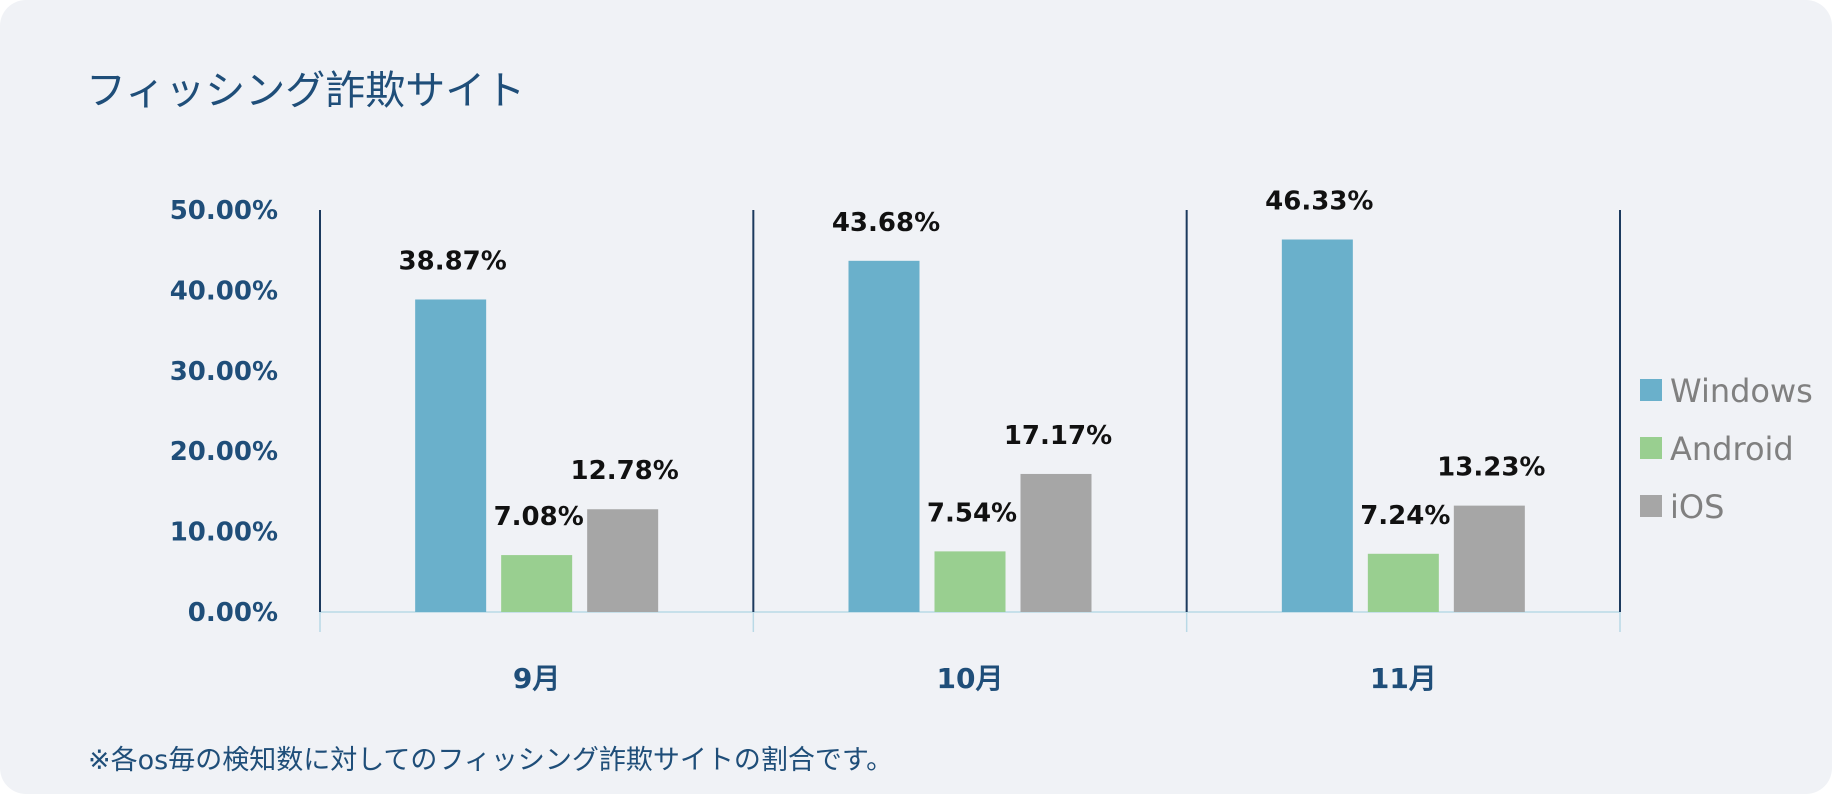  Describe the element at coordinates (625, 471) in the screenshot. I see `data-label: 12.78%` at that location.